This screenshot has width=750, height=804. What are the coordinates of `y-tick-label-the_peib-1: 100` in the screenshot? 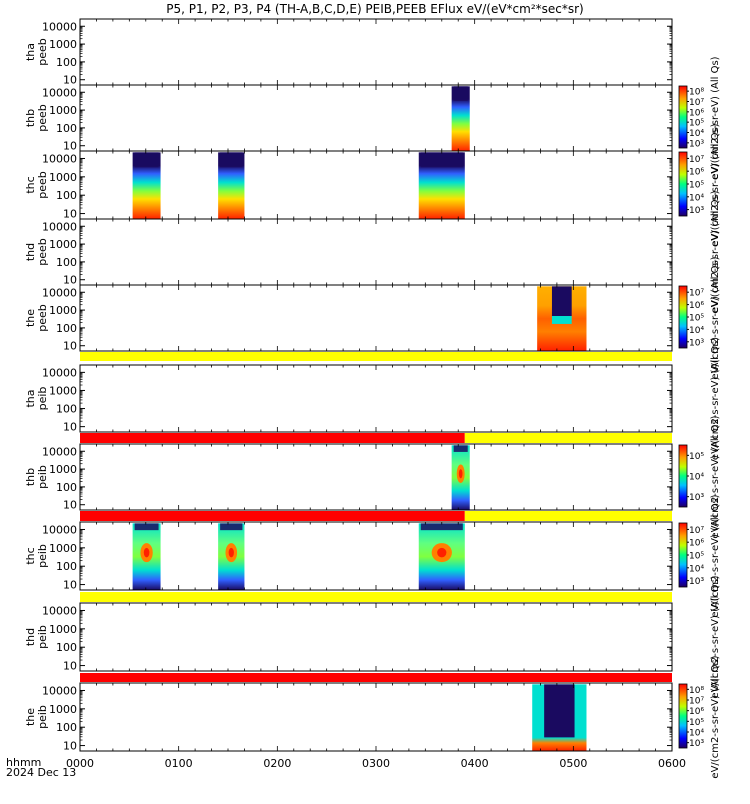 It's located at (66, 727).